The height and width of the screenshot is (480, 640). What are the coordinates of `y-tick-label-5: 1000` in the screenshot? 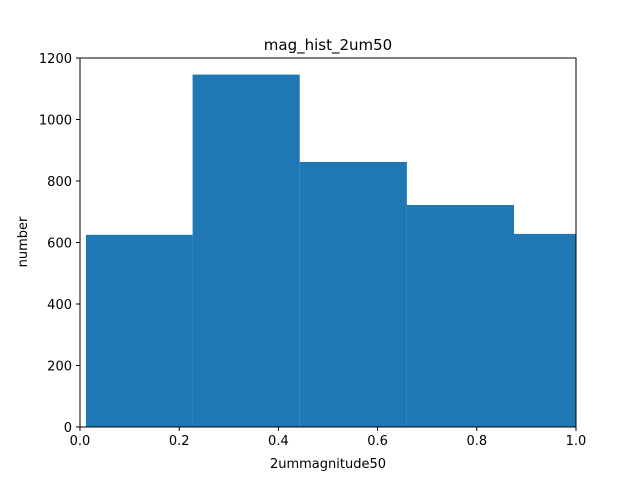 It's located at (55, 121).